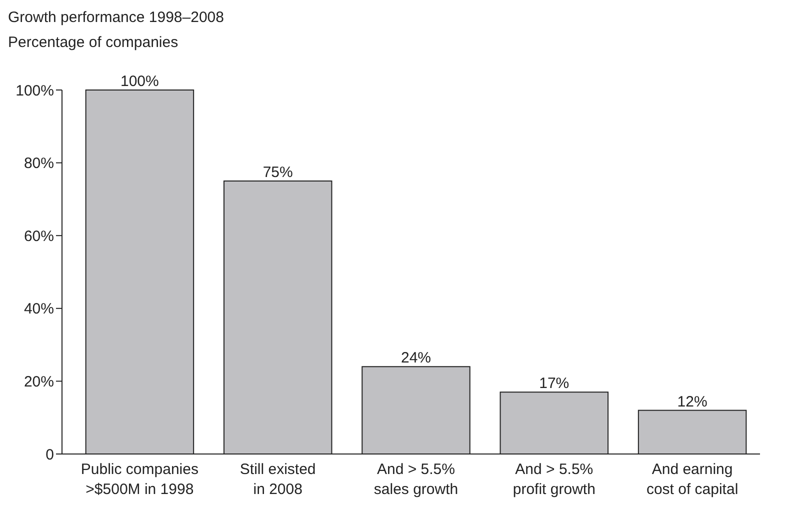 This screenshot has width=800, height=516. I want to click on x-tick-label: And > 5.5% sales growth, so click(416, 479).